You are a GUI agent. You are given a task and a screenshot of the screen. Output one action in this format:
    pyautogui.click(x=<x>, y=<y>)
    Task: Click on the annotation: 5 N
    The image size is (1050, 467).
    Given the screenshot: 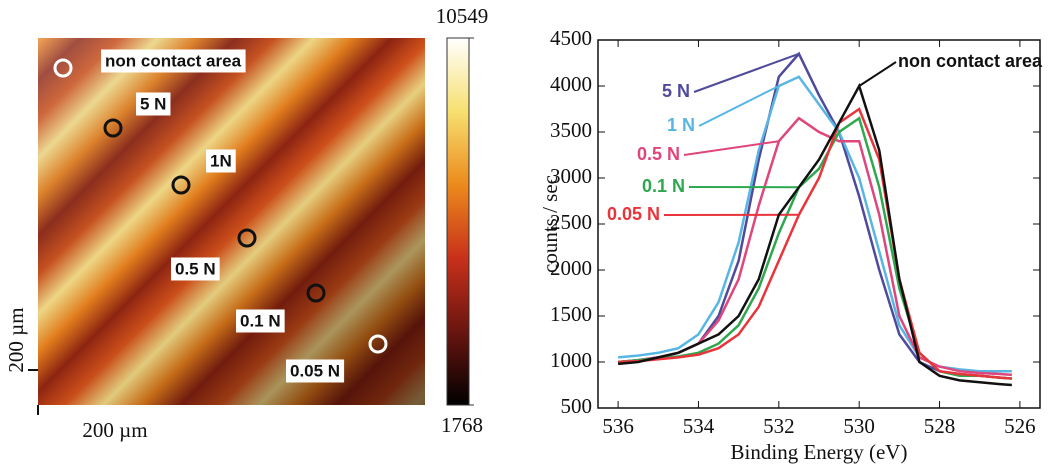 What is the action you would take?
    pyautogui.click(x=153, y=103)
    